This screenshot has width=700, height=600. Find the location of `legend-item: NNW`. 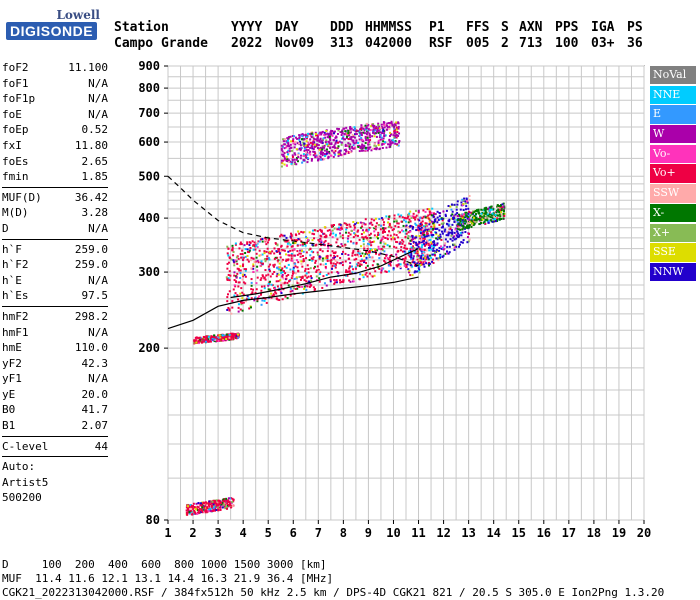

legend-item: NNW is located at coordinates (673, 272).